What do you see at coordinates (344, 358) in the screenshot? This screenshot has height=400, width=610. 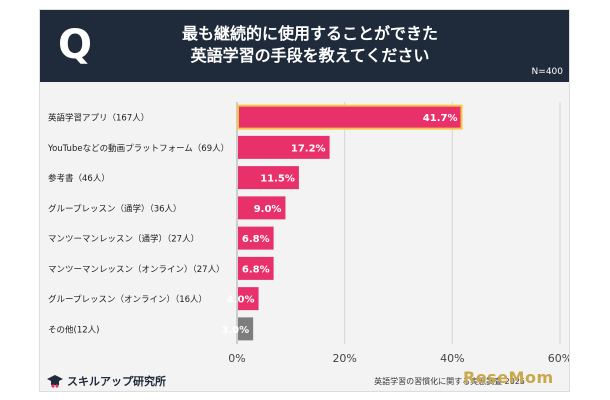 I see `x-tick-label: 20%` at bounding box center [344, 358].